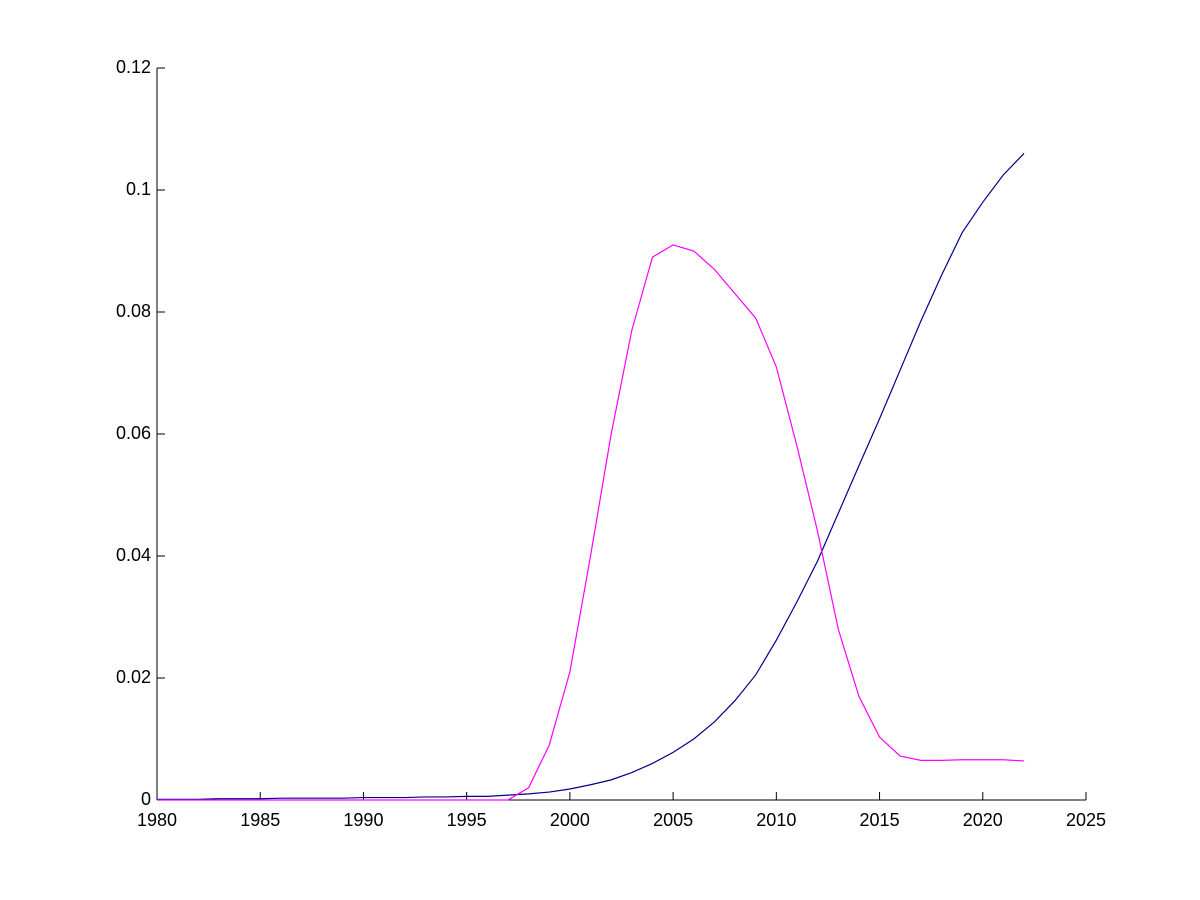  I want to click on y-tick-label: 0.04, so click(133, 555).